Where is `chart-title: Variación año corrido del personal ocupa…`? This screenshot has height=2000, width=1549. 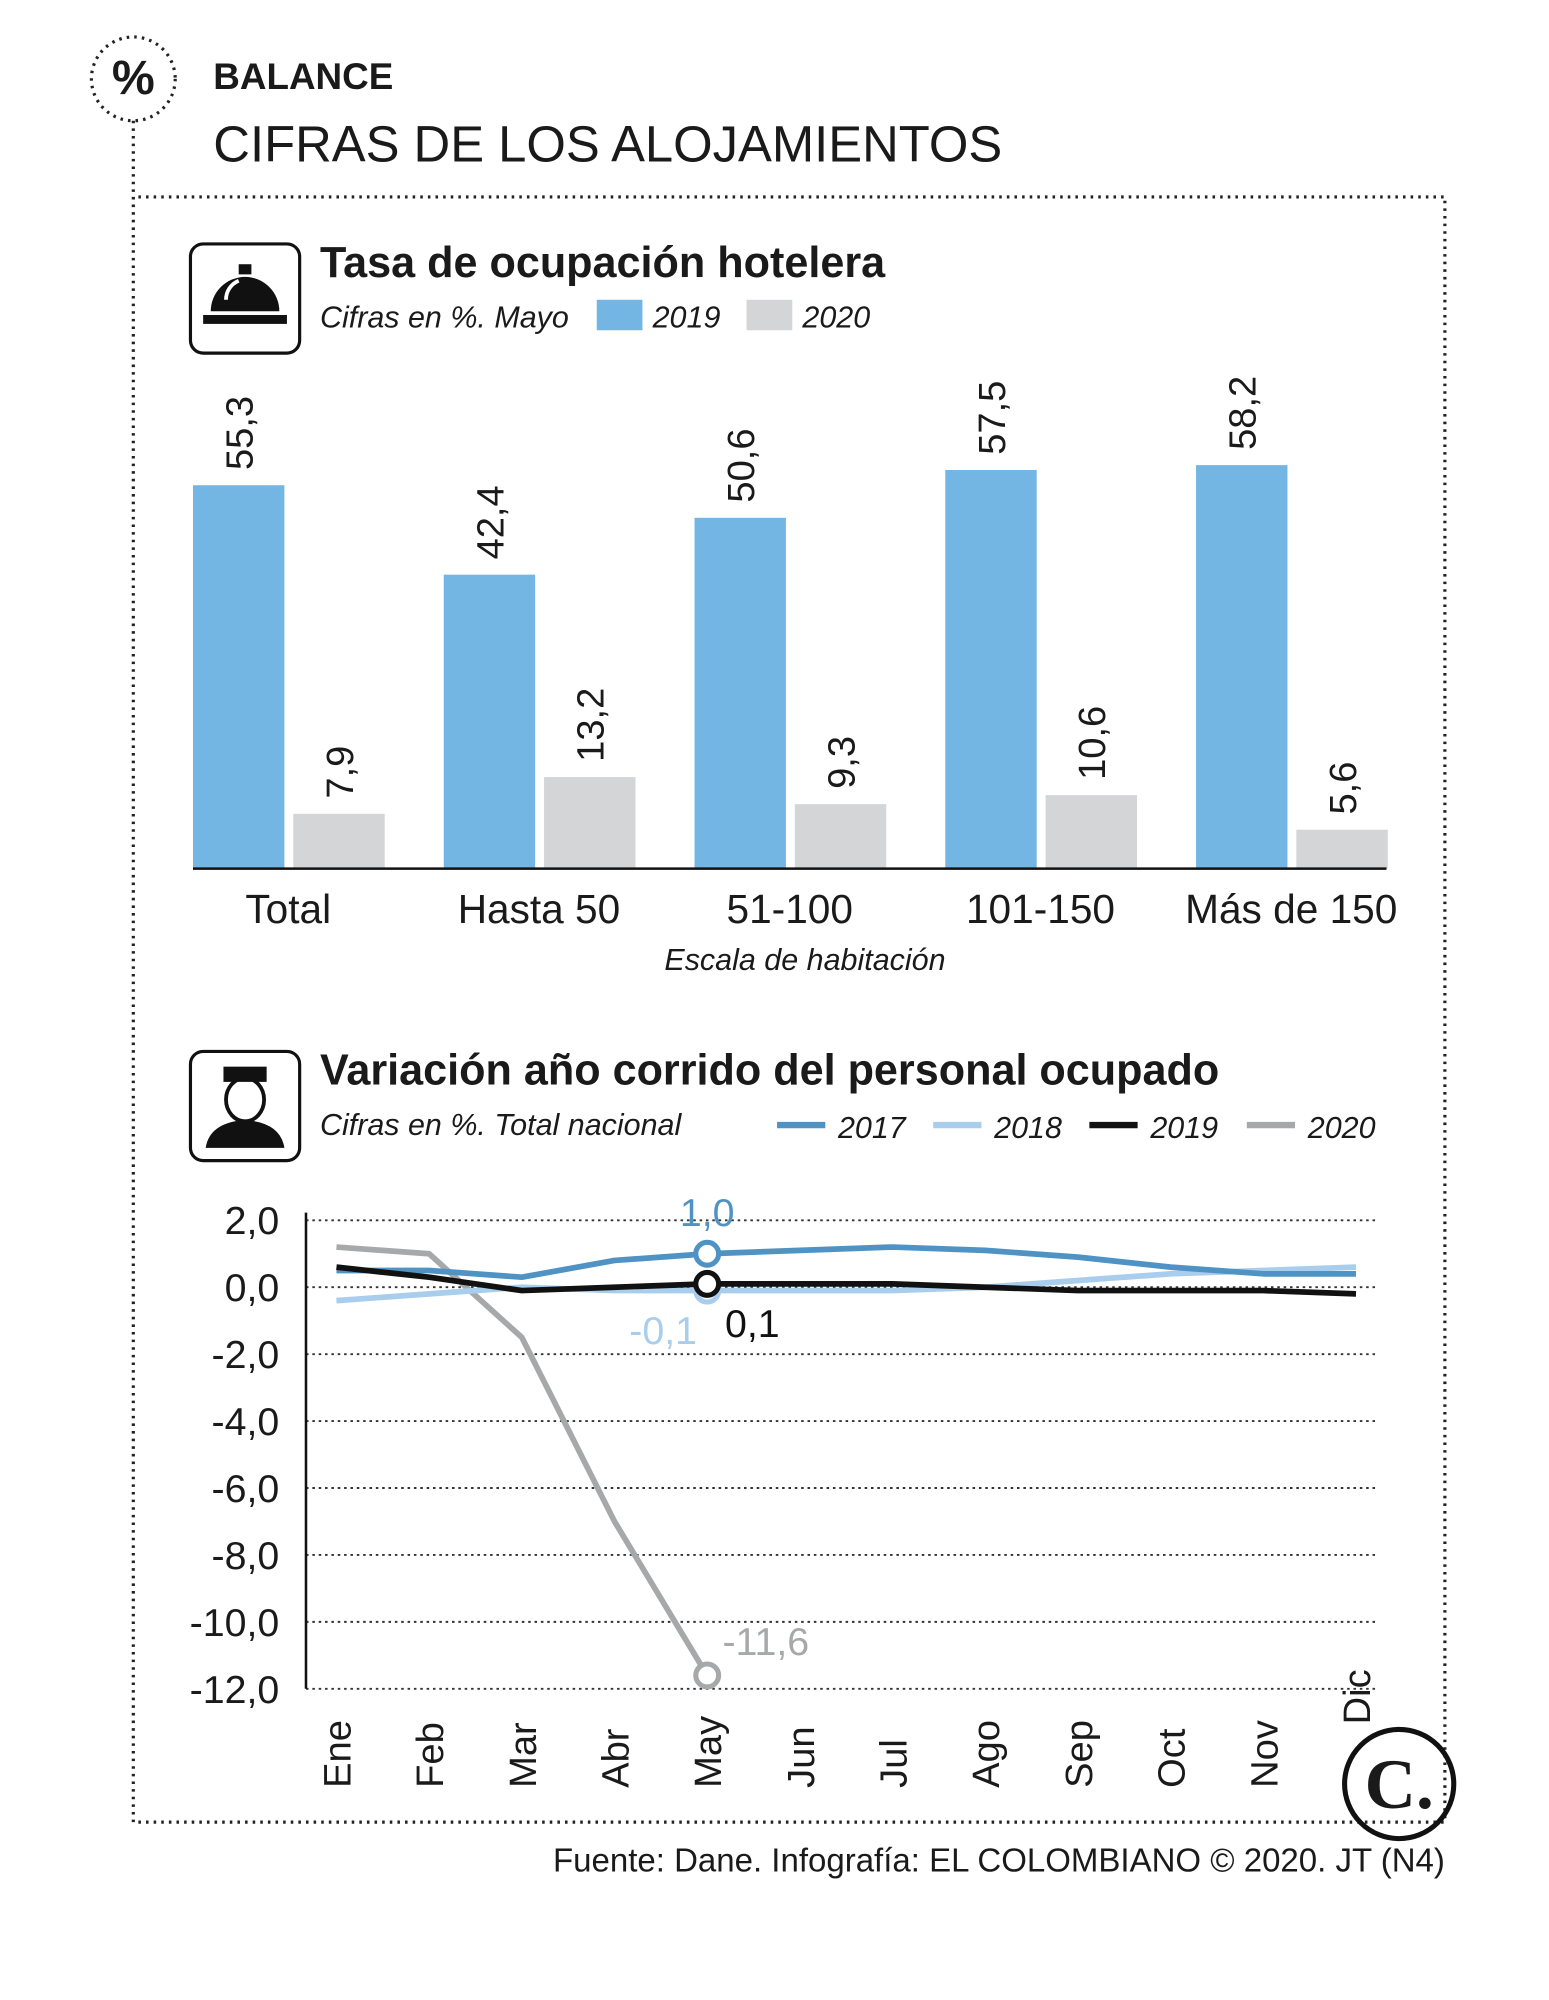 chart-title: Variación año corrido del personal ocupa… is located at coordinates (769, 1070).